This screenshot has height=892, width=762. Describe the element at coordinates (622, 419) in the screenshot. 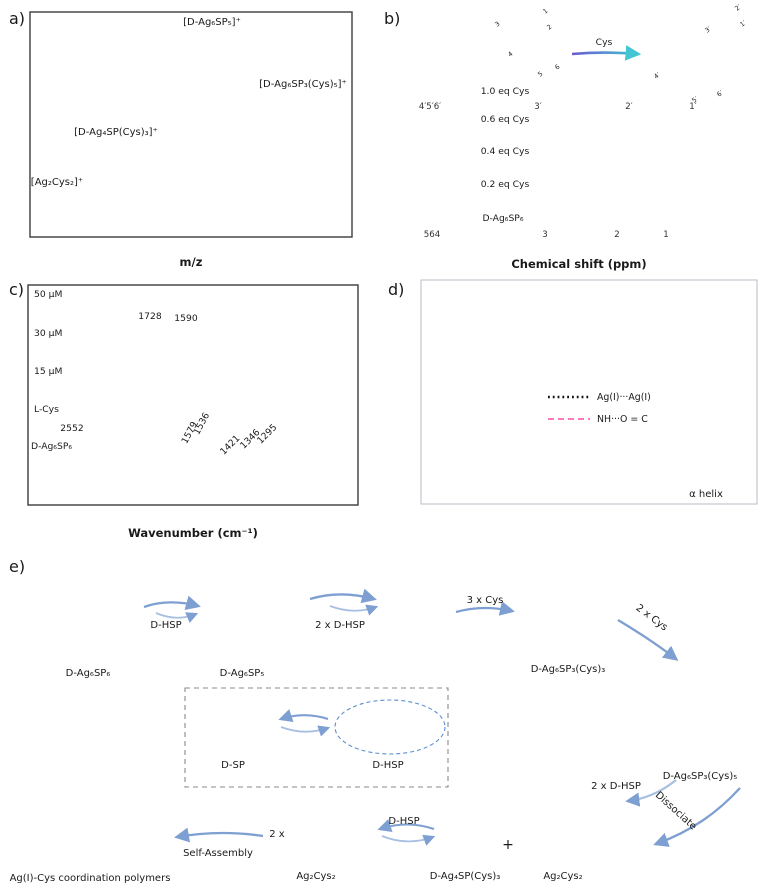

I see `hbond-legend-label: NH···O = C` at that location.